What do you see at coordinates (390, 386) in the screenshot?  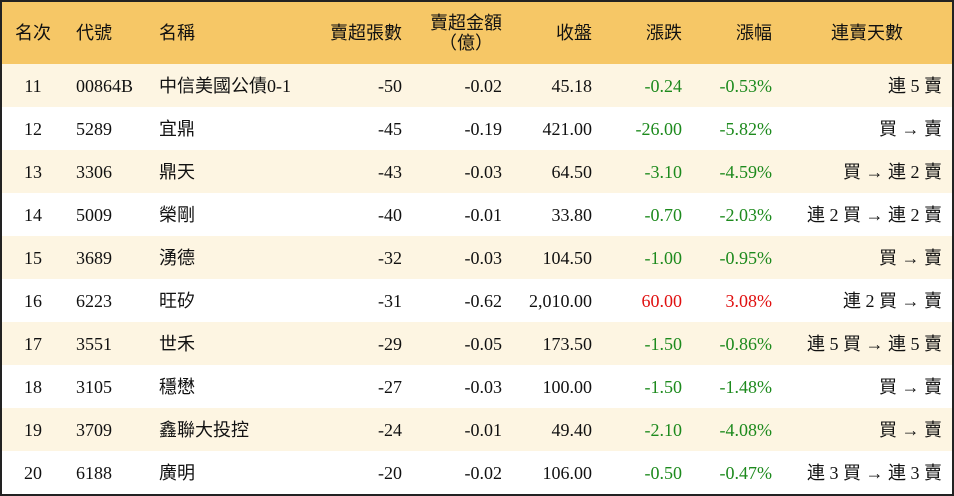 I see `table-cell: -27` at bounding box center [390, 386].